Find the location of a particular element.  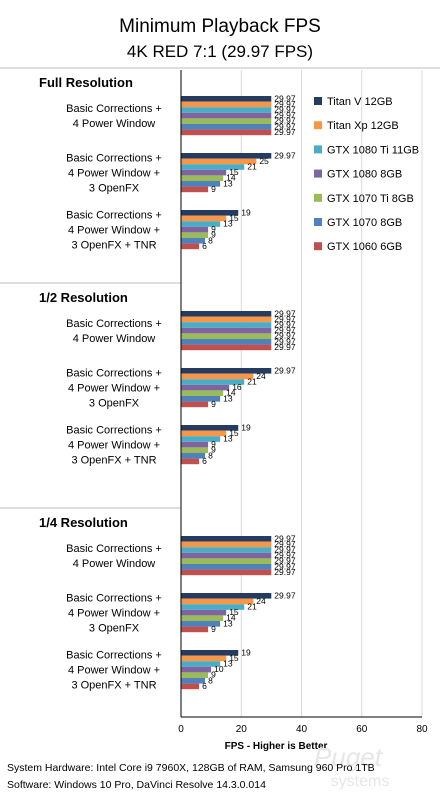

legend-item: GTX 1080 8GB is located at coordinates (358, 175).